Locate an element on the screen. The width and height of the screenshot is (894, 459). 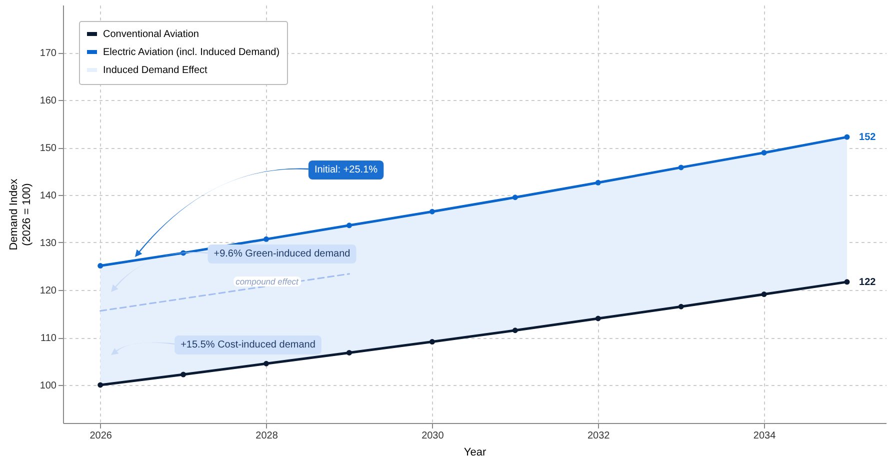
y-tick-label: 150 is located at coordinates (48, 148).